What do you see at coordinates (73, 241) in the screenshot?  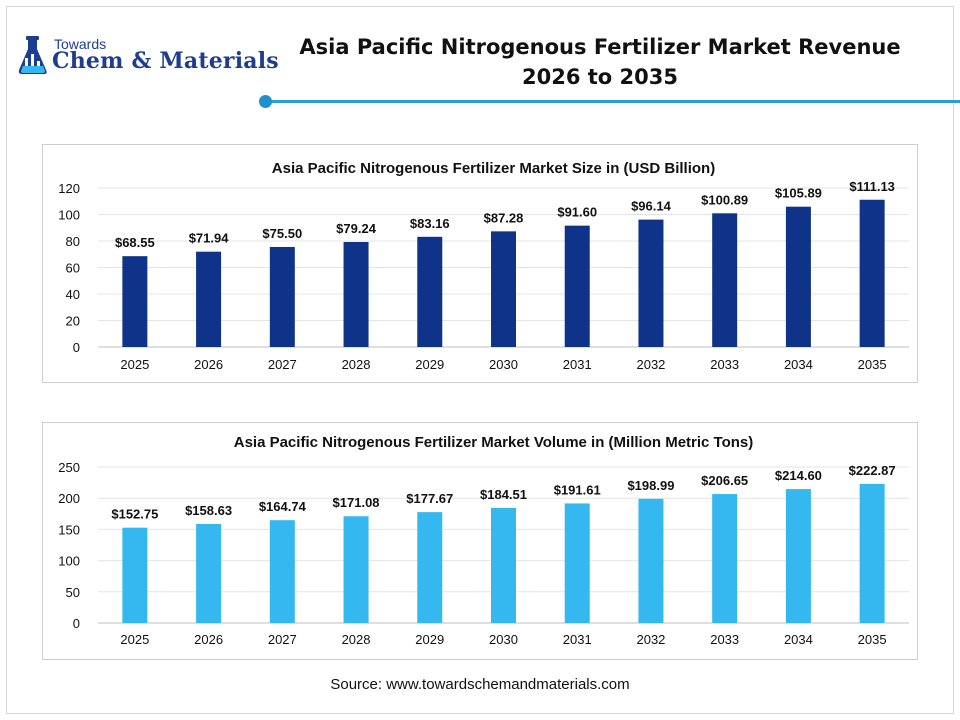 I see `y-tick-label: 80` at bounding box center [73, 241].